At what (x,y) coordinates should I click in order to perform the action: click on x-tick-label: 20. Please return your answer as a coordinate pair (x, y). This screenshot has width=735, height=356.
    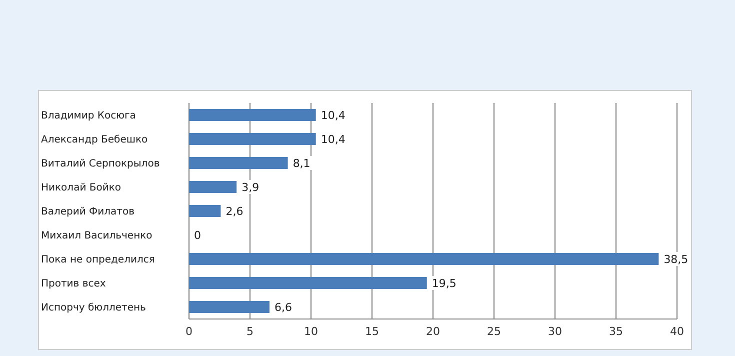
    Looking at the image, I should click on (433, 331).